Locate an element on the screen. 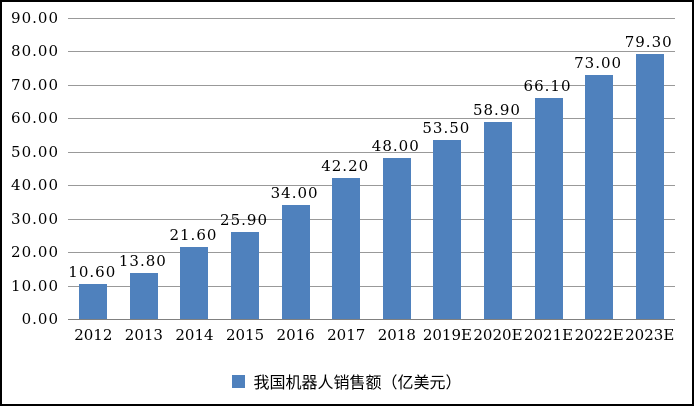  x-tick-label: 2021E is located at coordinates (548, 335).